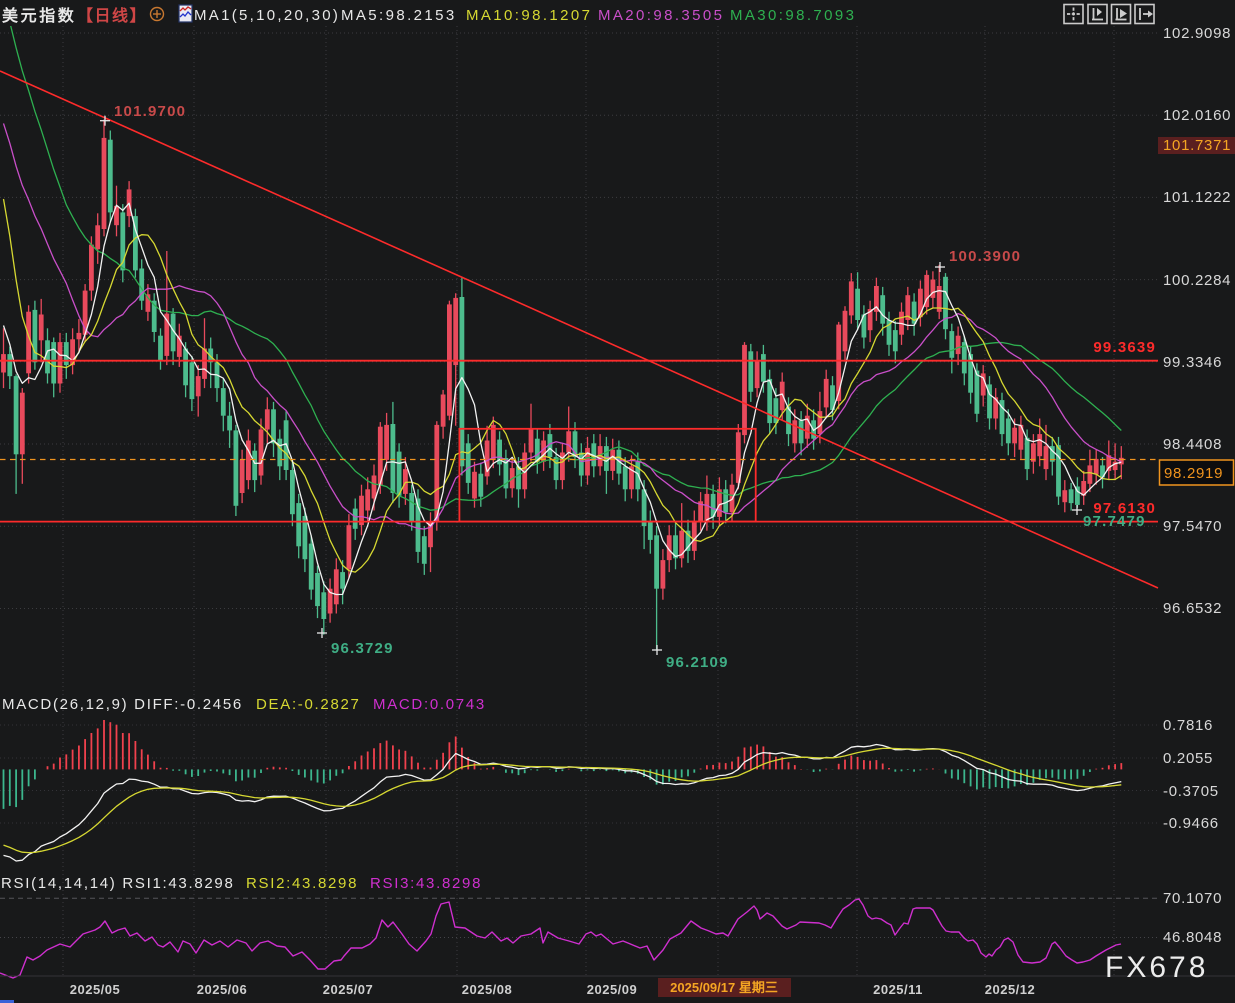 The image size is (1235, 1003). I want to click on svg-text: RSI(14,14,14) RSI1:43.8298, so click(118, 883).